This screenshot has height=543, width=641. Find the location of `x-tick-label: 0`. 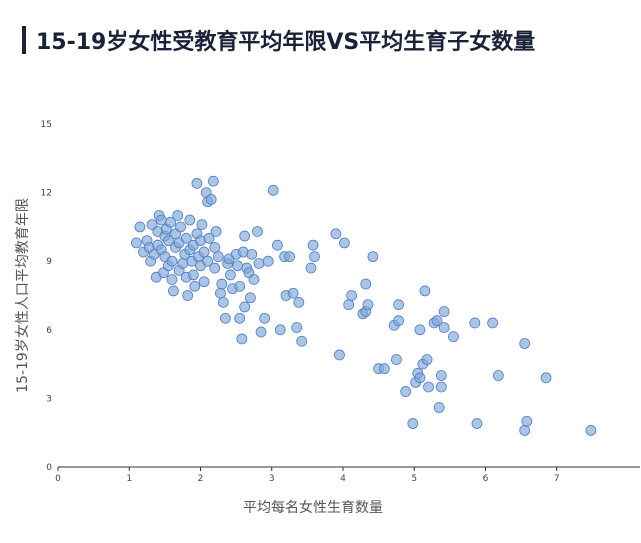

x-tick-label: 0 is located at coordinates (58, 479).